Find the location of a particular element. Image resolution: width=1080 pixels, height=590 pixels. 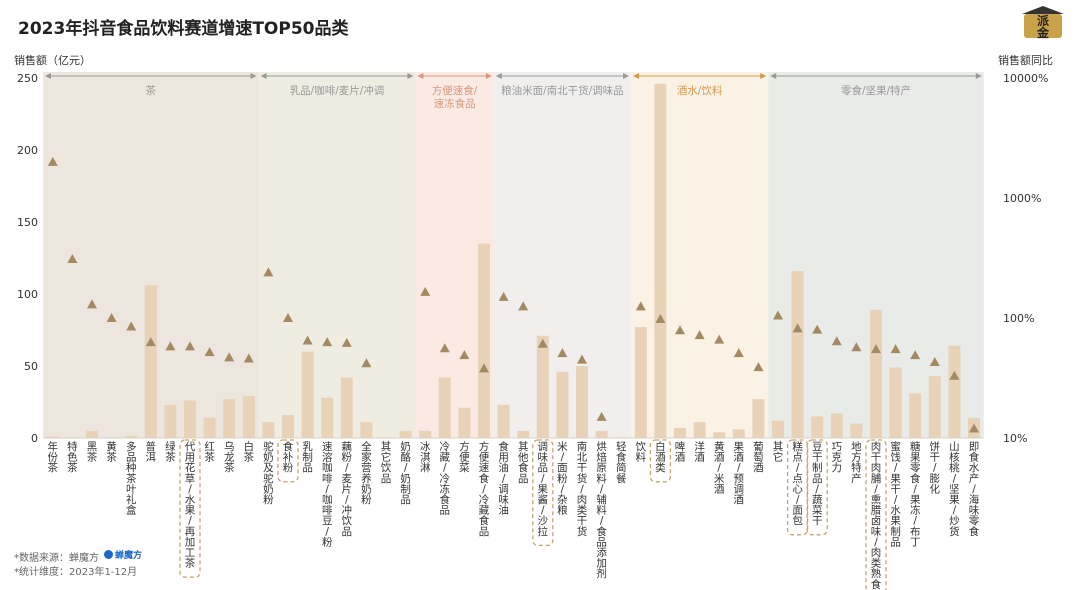

category-label: 山核桃/坚果/炒货 is located at coordinates (954, 489).